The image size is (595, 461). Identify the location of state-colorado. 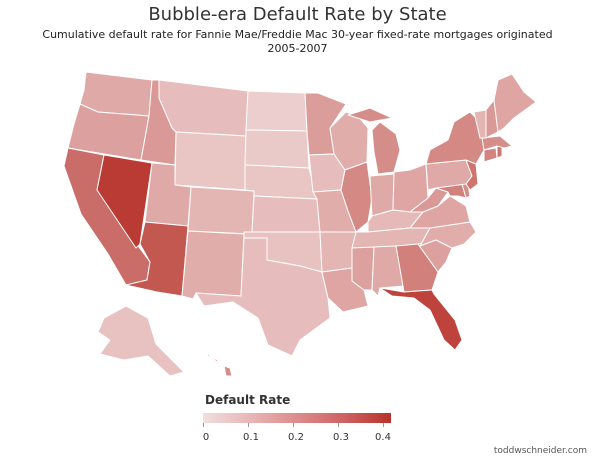
(221, 210).